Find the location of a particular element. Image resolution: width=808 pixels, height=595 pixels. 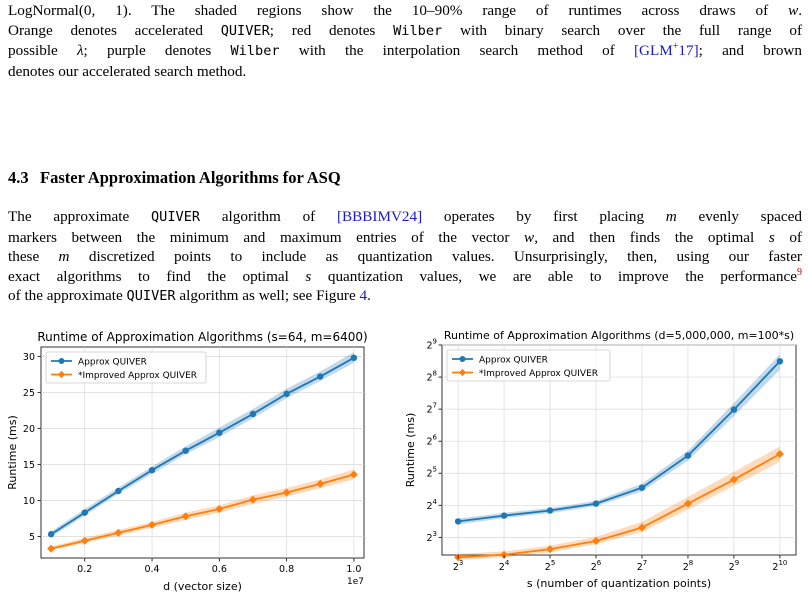

math-symbol: s is located at coordinates (771, 237).